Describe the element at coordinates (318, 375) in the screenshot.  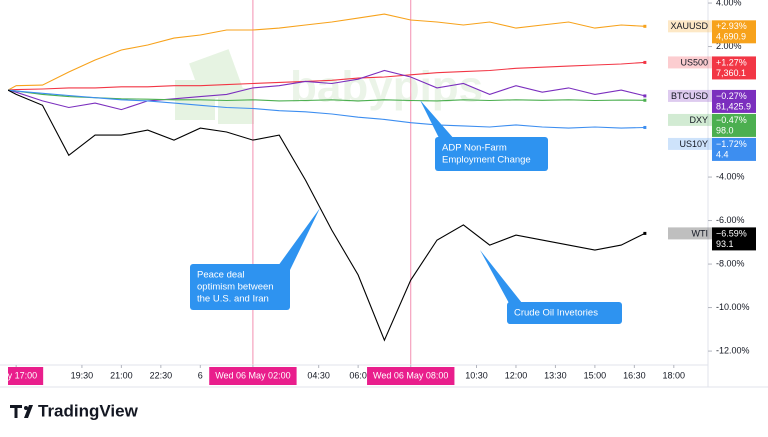
I see `x-tick-label: 04:30` at that location.